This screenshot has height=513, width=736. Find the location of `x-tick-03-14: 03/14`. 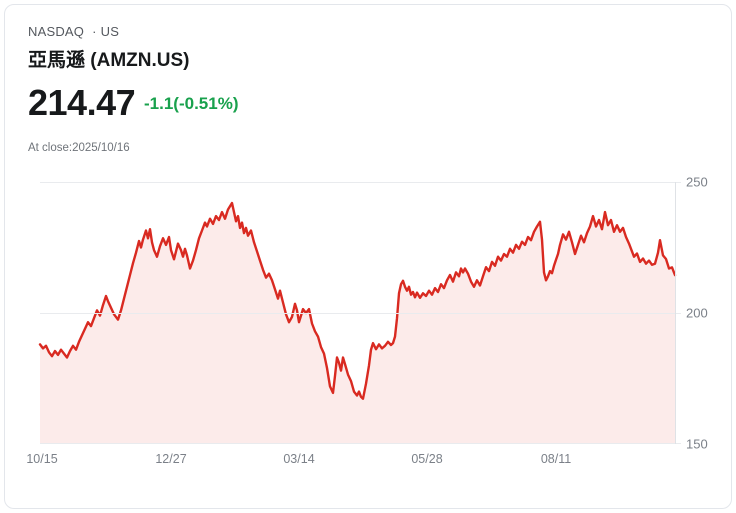

x-tick-03-14: 03/14 is located at coordinates (299, 459).